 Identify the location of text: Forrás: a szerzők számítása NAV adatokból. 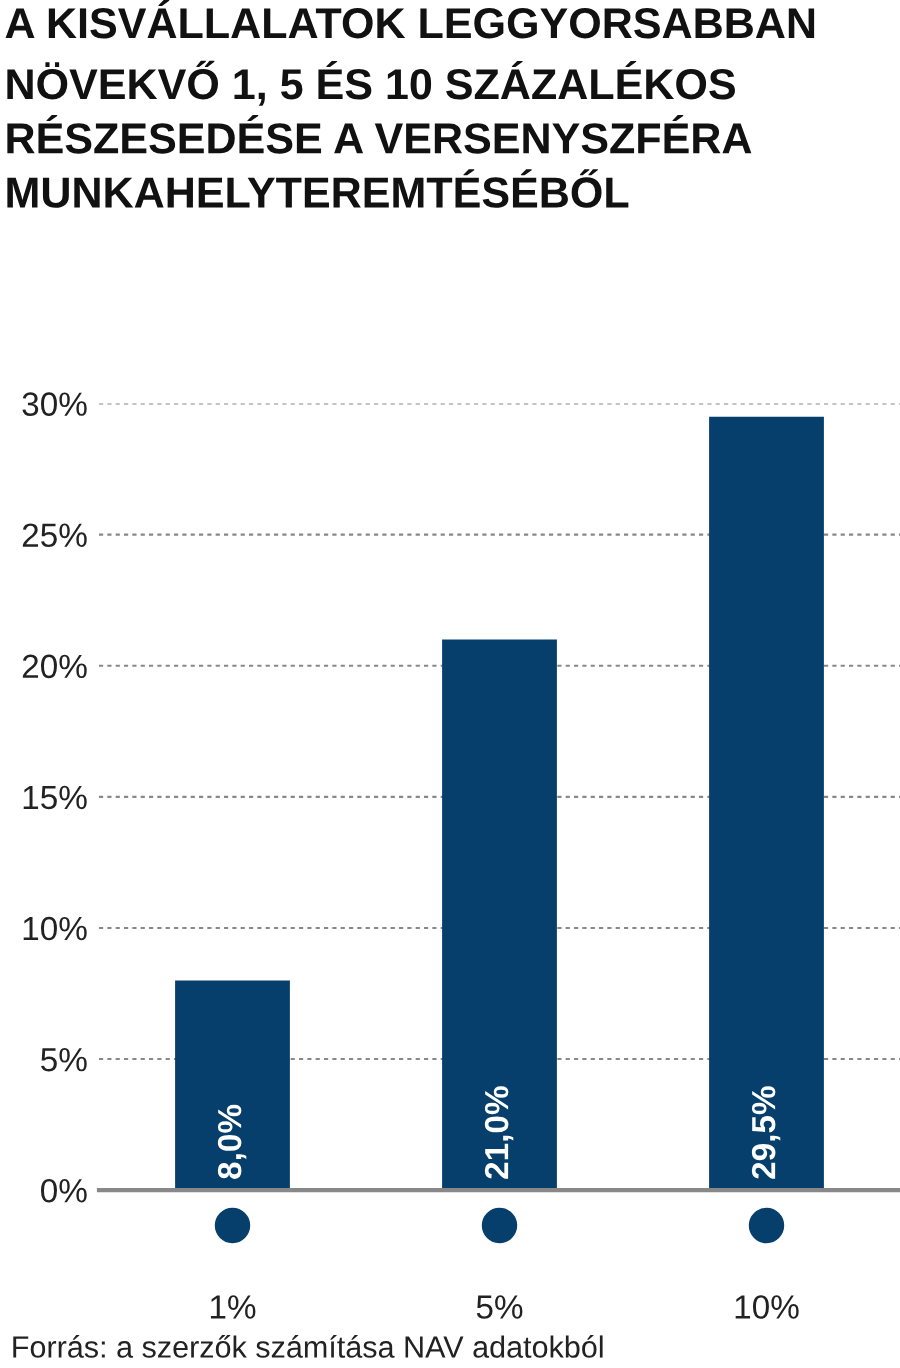
(308, 1346).